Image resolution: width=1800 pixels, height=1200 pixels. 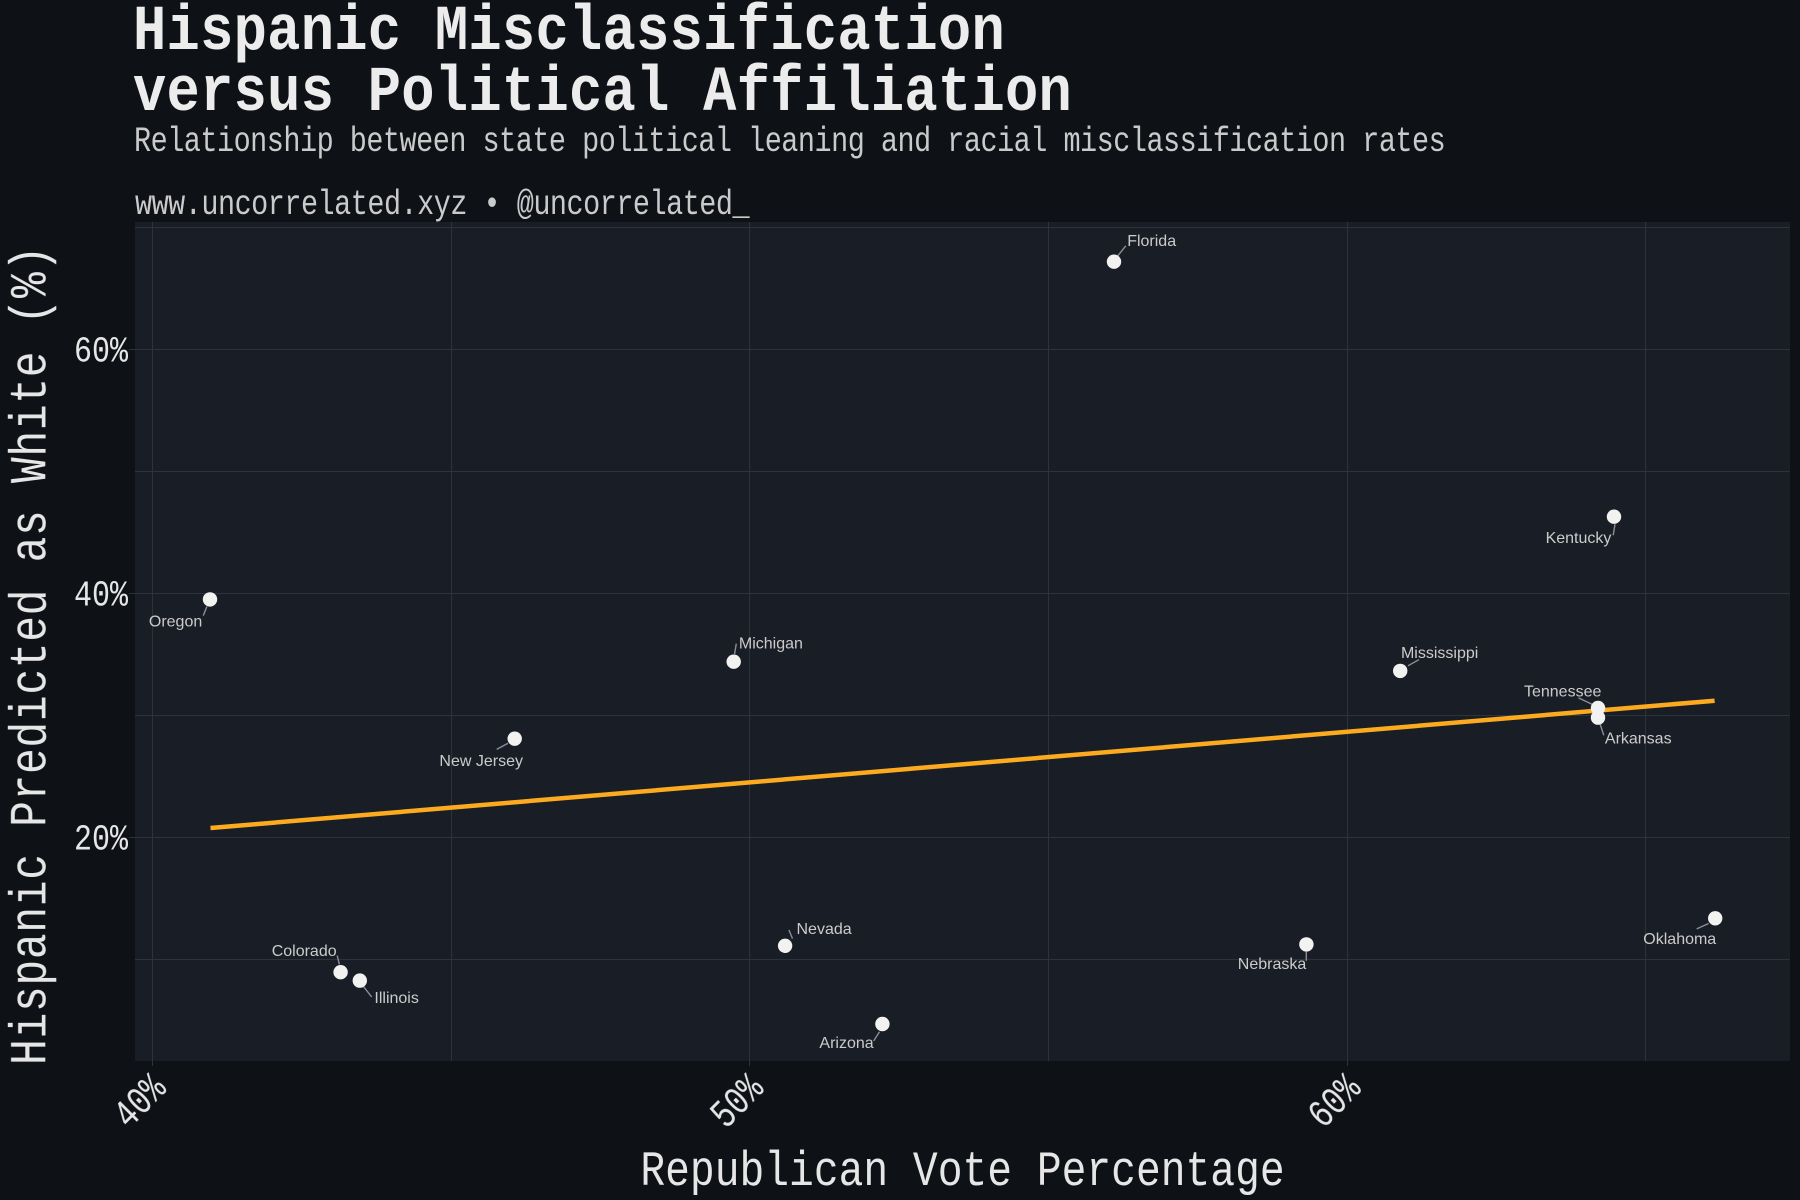 What do you see at coordinates (1151, 241) in the screenshot?
I see `svg-text: Florida` at bounding box center [1151, 241].